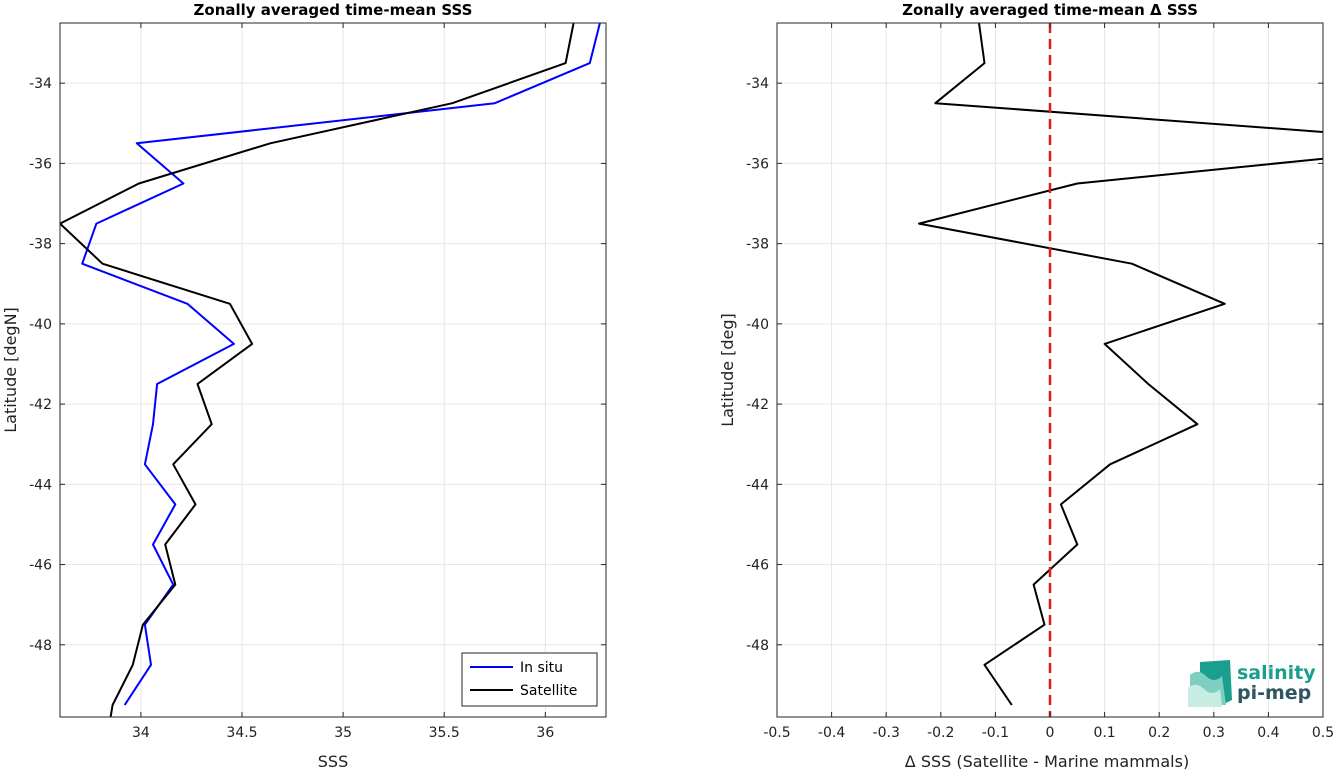 Image resolution: width=1336 pixels, height=769 pixels. I want to click on right-x-tick-label: -0.4, so click(831, 733).